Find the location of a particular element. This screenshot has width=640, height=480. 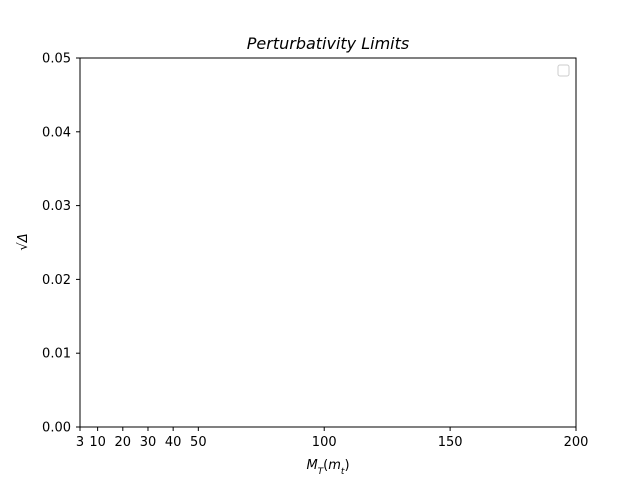

y-tick-label: 0.02 is located at coordinates (56, 280).